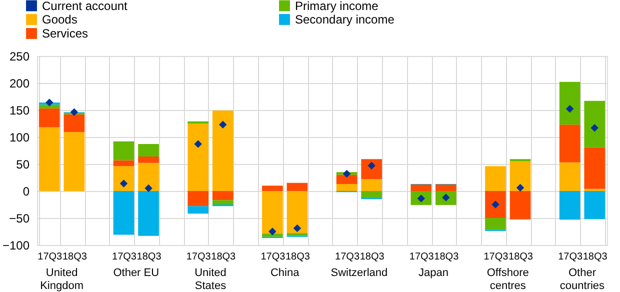 The width and height of the screenshot is (620, 292). I want to click on text: Other countries, so click(583, 279).